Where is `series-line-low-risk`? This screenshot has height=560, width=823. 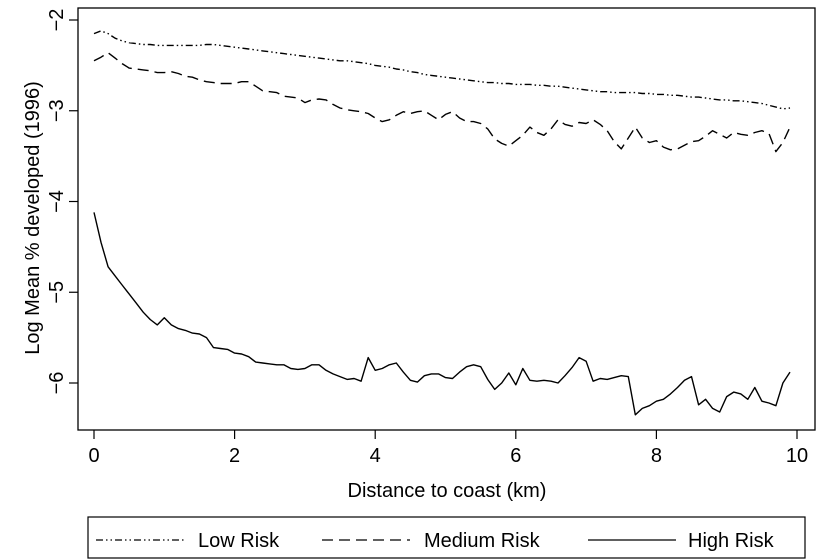 series-line-low-risk is located at coordinates (442, 70).